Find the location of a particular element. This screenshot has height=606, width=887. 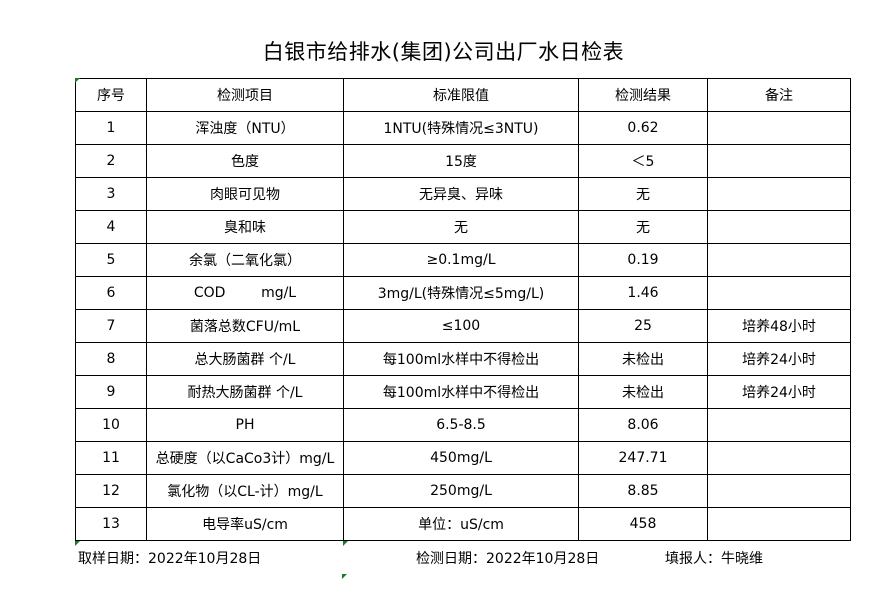

row-index: 11 is located at coordinates (111, 458).